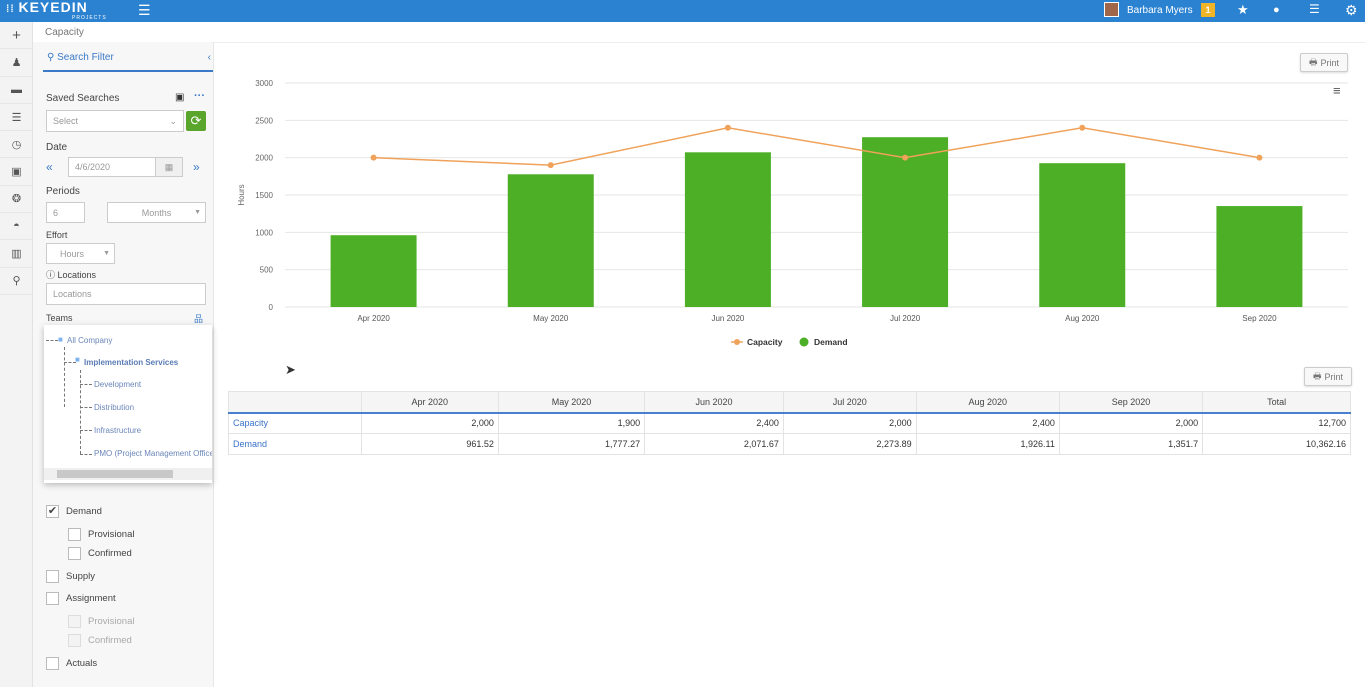 Image resolution: width=1365 pixels, height=687 pixels. I want to click on checkbox-0: ✔ Demand, so click(74, 511).